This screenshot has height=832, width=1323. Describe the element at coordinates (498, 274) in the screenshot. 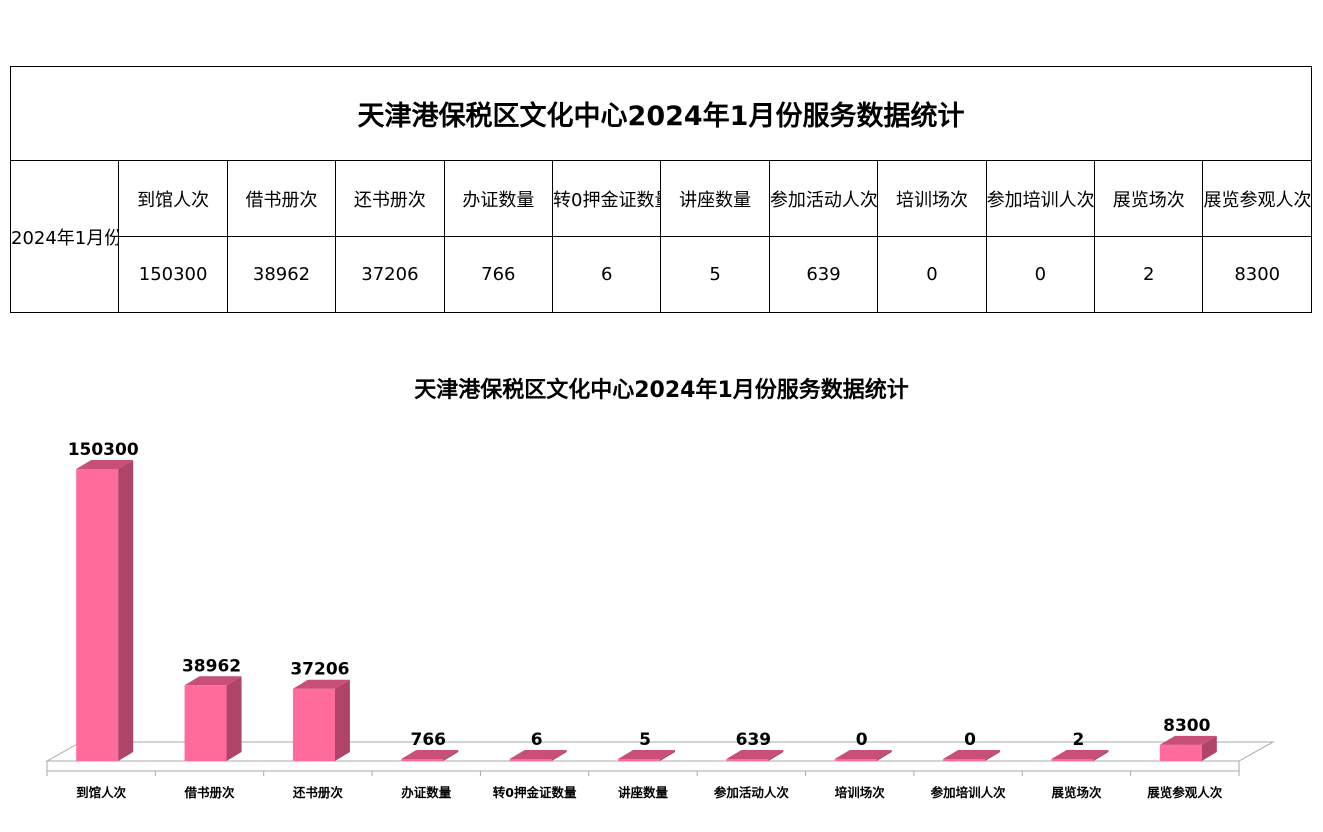

I see `value-cell: 766` at that location.